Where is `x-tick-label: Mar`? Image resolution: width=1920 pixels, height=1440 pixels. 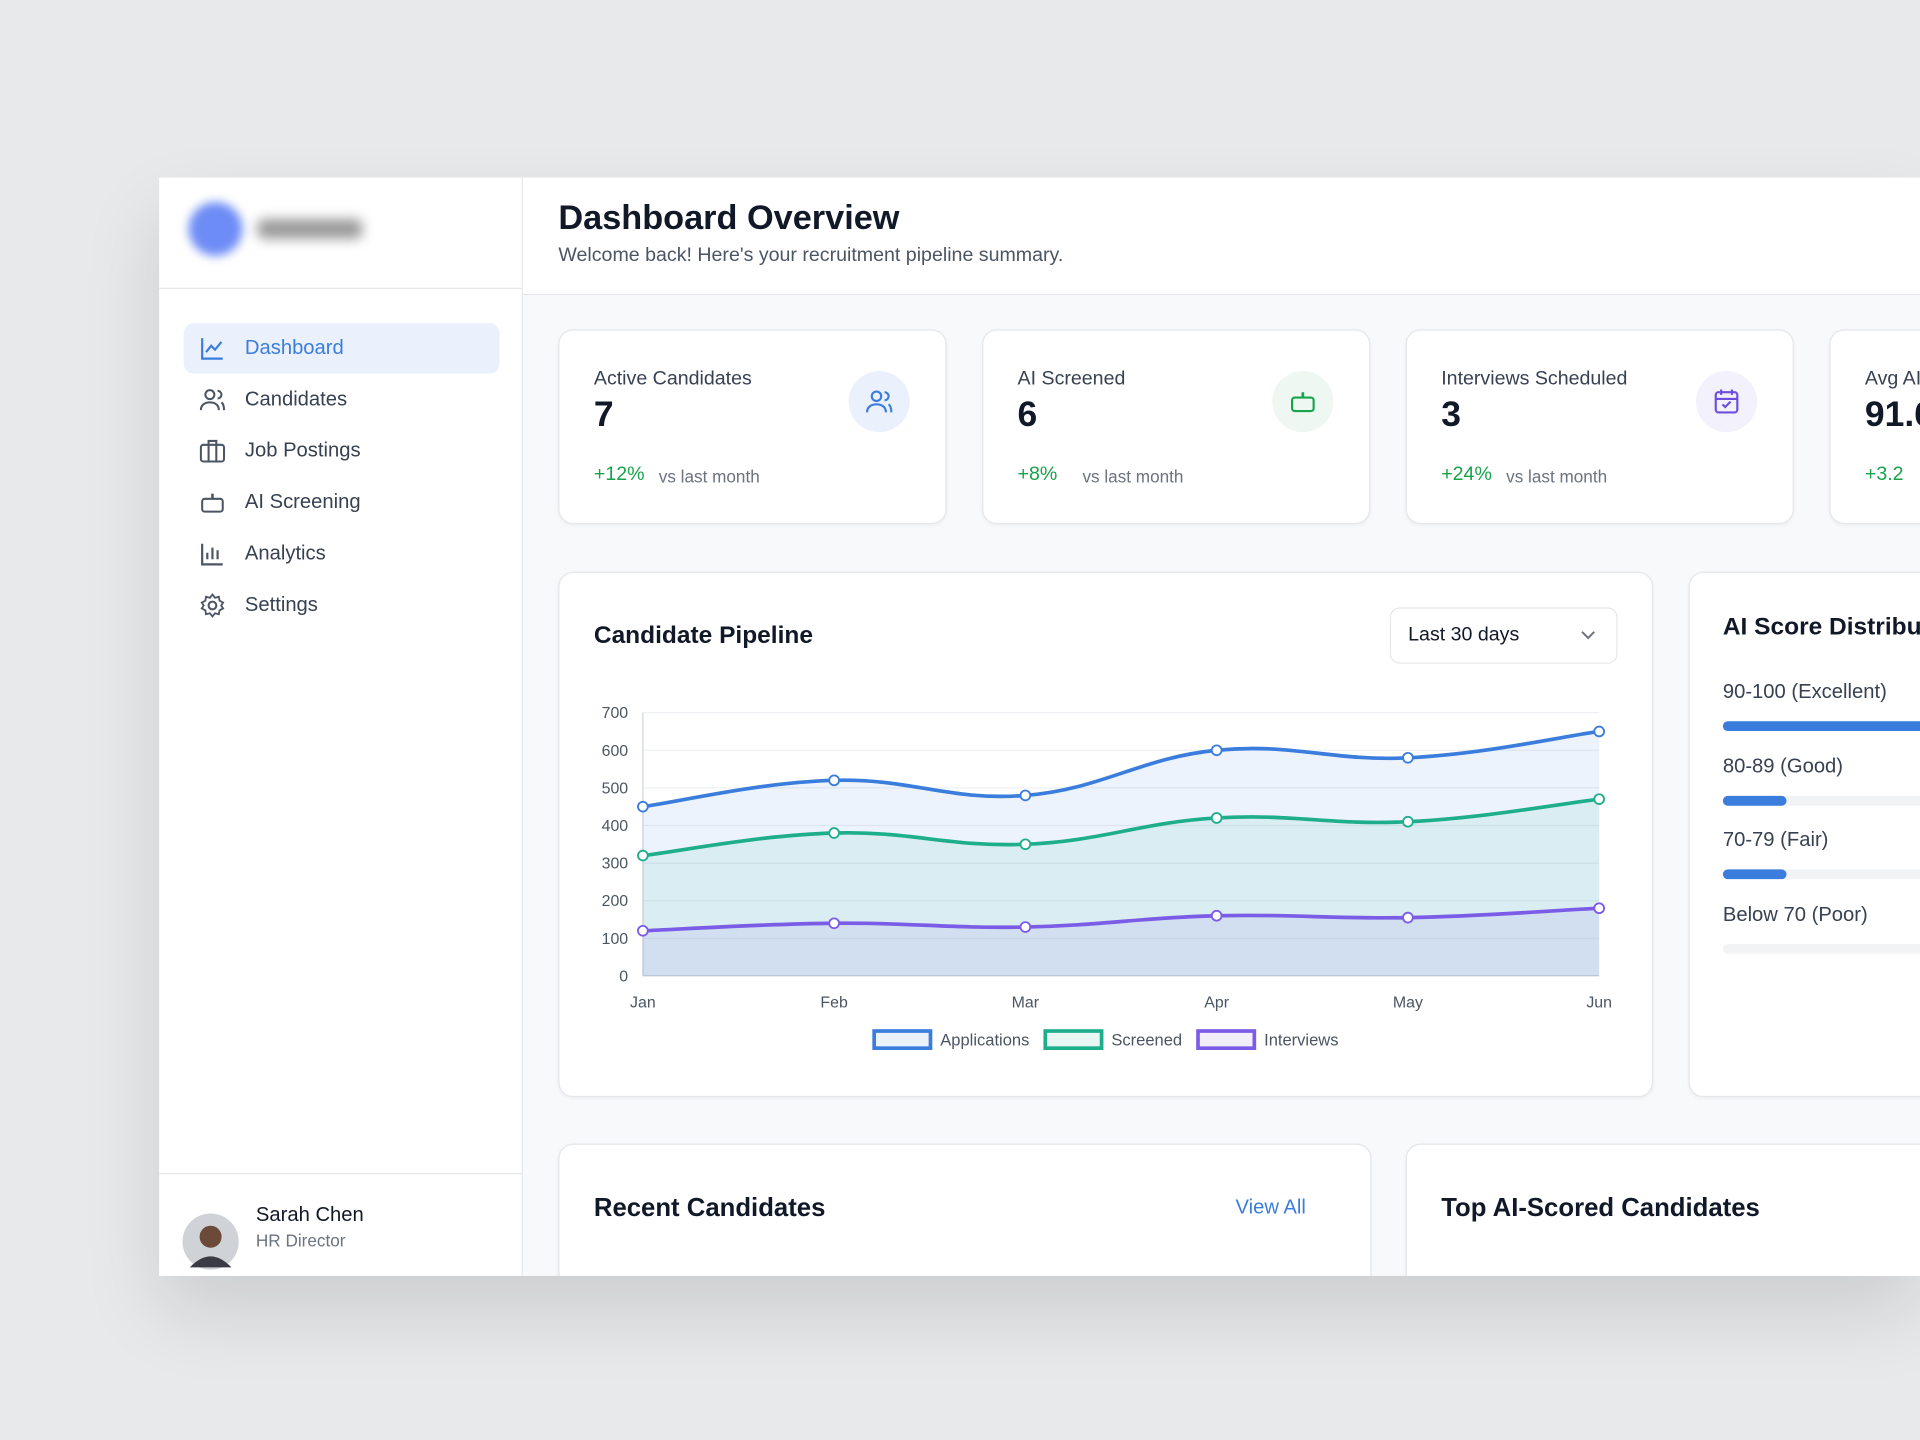 x-tick-label: Mar is located at coordinates (1026, 1003).